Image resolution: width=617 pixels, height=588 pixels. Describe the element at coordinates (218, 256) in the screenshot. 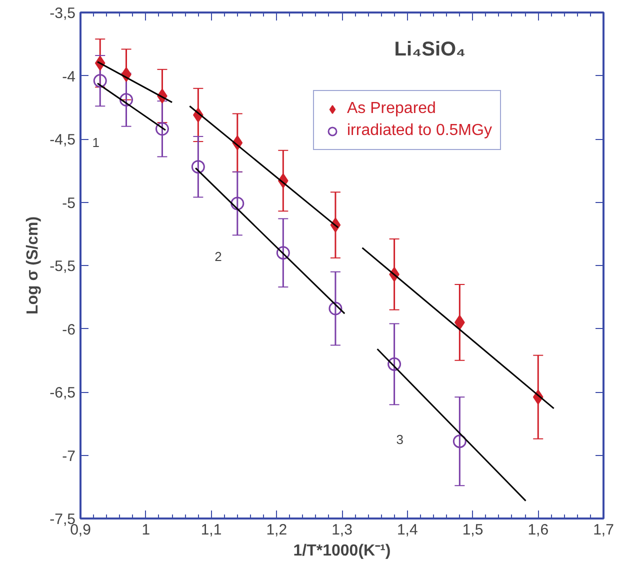

I see `annotation: 2` at that location.